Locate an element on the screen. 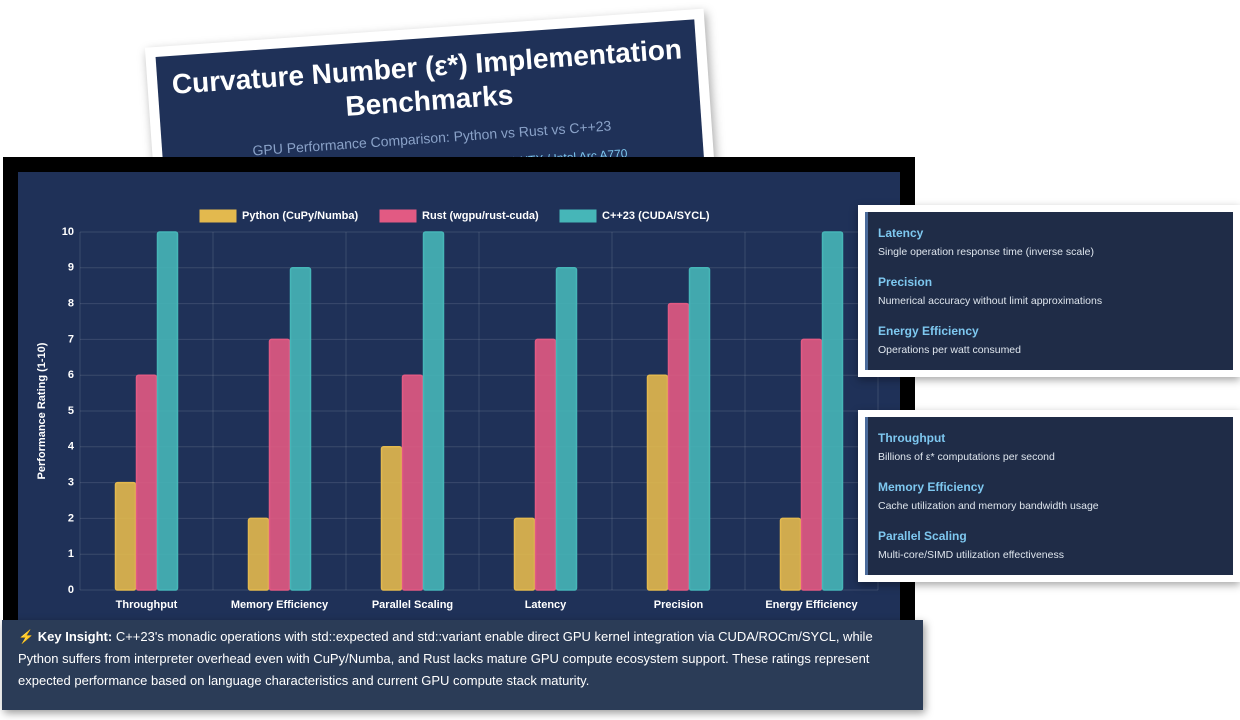  y-tick-label: 8 is located at coordinates (71, 304).